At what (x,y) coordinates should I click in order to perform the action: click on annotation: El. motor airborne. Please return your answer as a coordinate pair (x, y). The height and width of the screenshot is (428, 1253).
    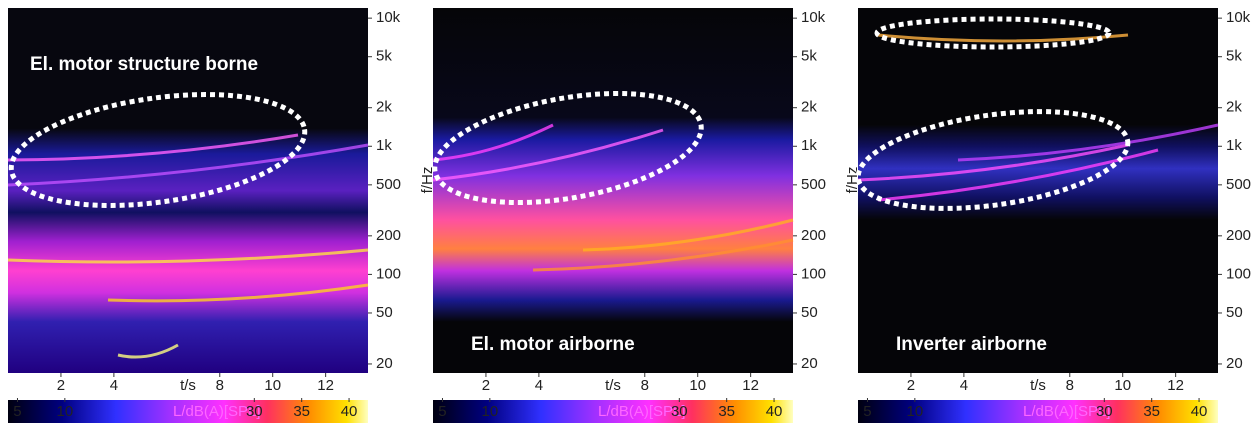
    Looking at the image, I should click on (553, 344).